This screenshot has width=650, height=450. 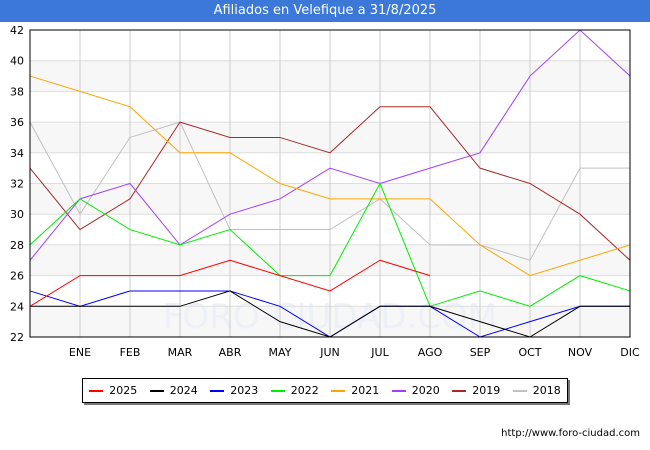 What do you see at coordinates (329, 352) in the screenshot?
I see `x-tick-label: JUN` at bounding box center [329, 352].